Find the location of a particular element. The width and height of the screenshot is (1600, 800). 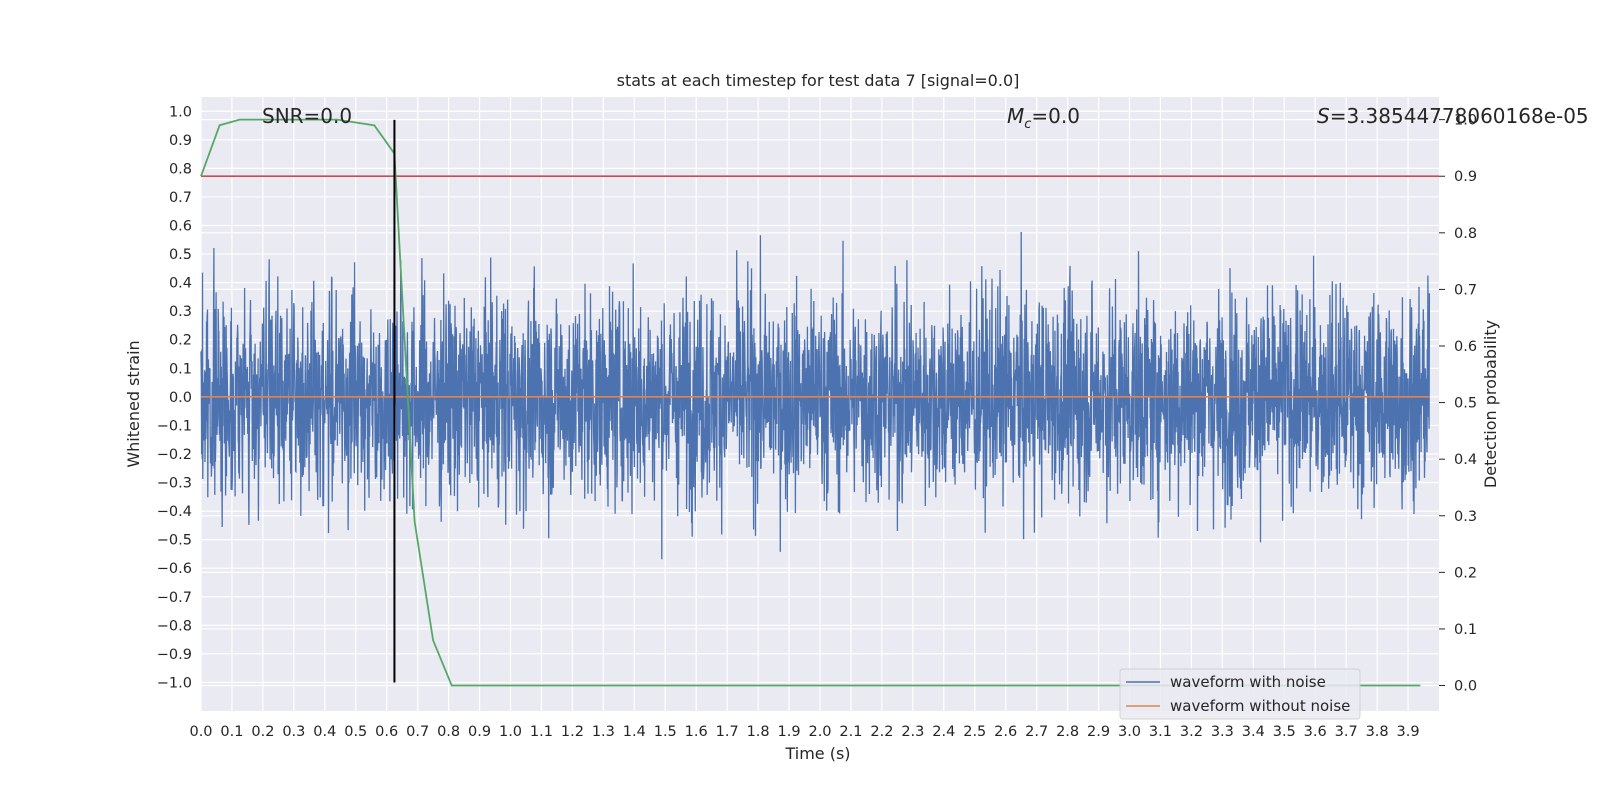

y2-tick-label: 0.2 is located at coordinates (1465, 573).